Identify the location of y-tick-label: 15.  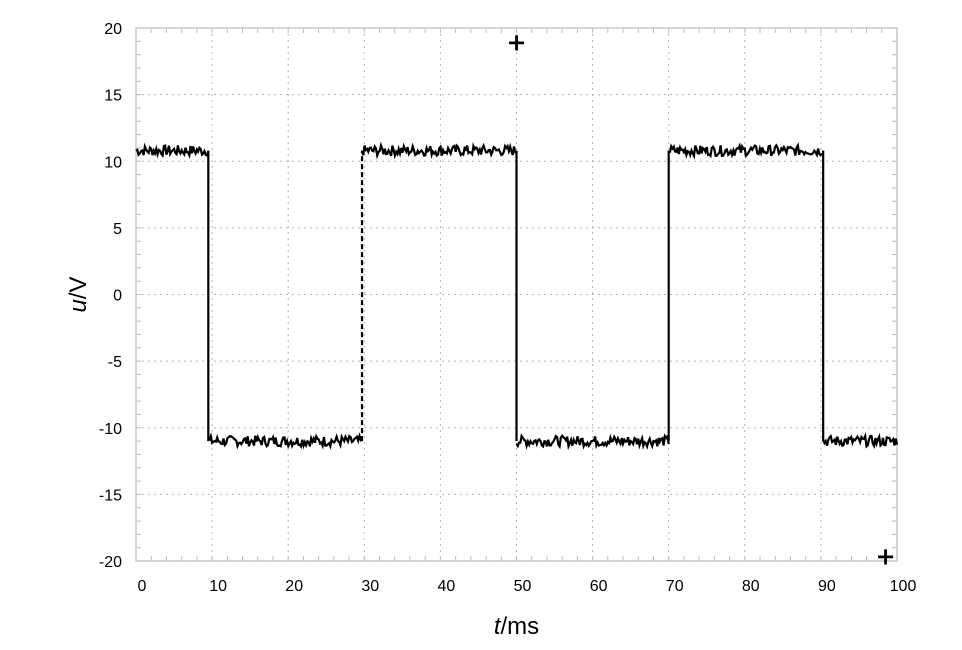
(113, 96).